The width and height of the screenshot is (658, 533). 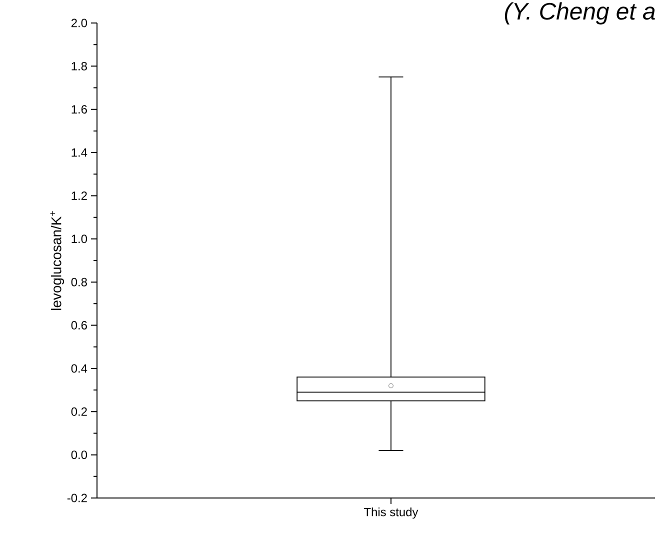 I want to click on y-tick-label: 1.8, so click(x=79, y=66).